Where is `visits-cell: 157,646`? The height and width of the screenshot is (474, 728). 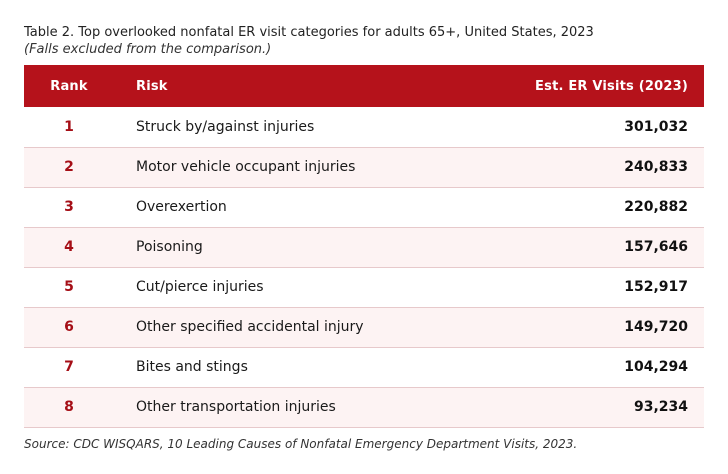 visits-cell: 157,646 is located at coordinates (656, 247).